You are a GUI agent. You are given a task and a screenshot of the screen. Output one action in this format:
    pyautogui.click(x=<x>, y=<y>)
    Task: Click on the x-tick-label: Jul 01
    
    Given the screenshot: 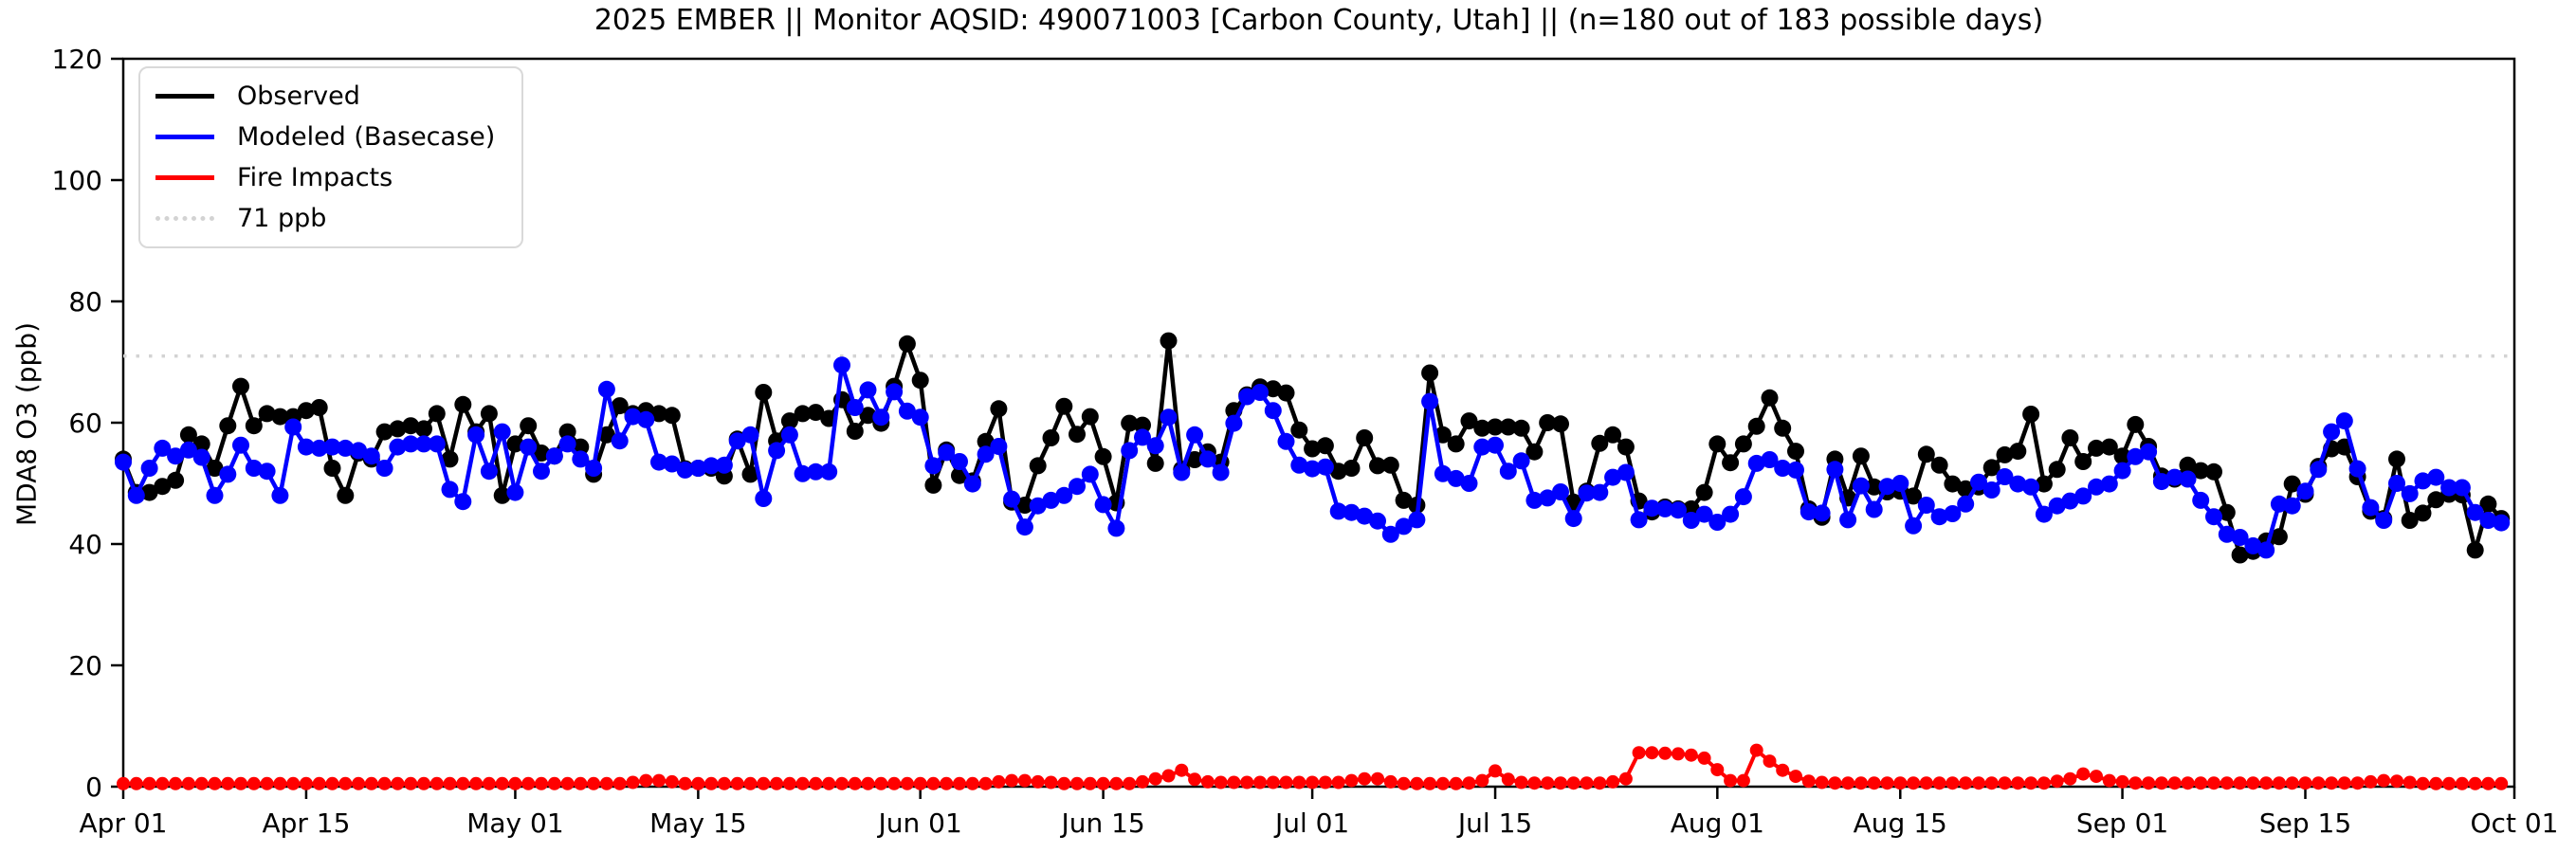 What is the action you would take?
    pyautogui.click(x=1311, y=823)
    